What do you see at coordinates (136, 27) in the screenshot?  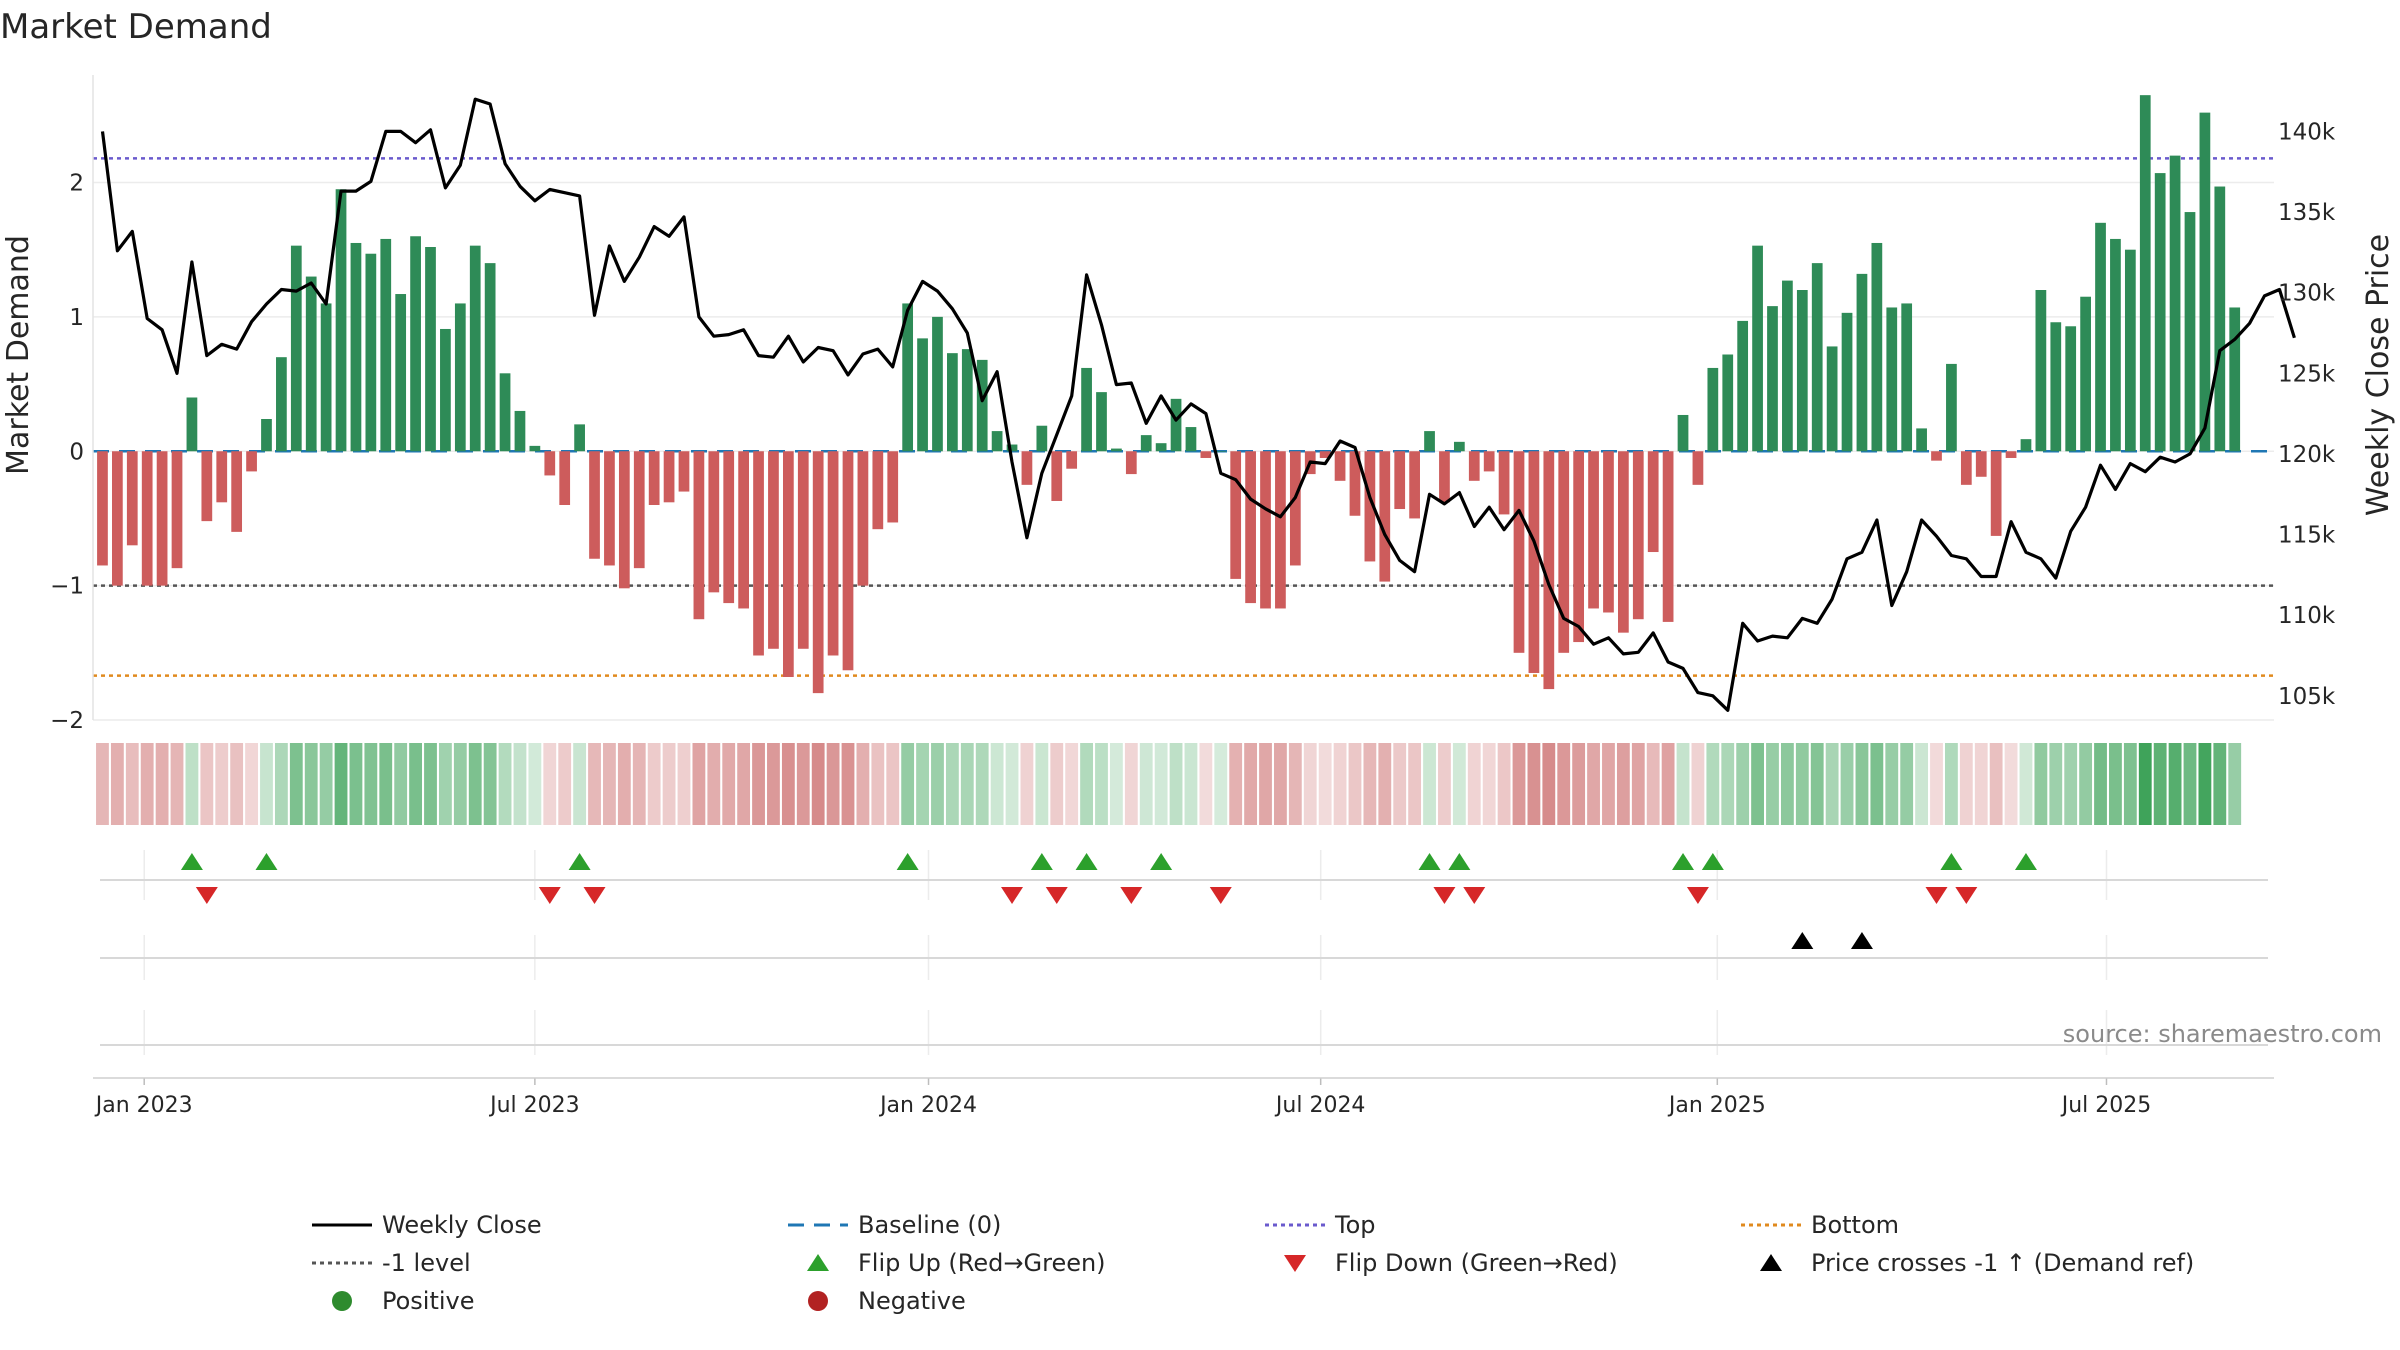 I see `chart-title: Market Demand` at bounding box center [136, 27].